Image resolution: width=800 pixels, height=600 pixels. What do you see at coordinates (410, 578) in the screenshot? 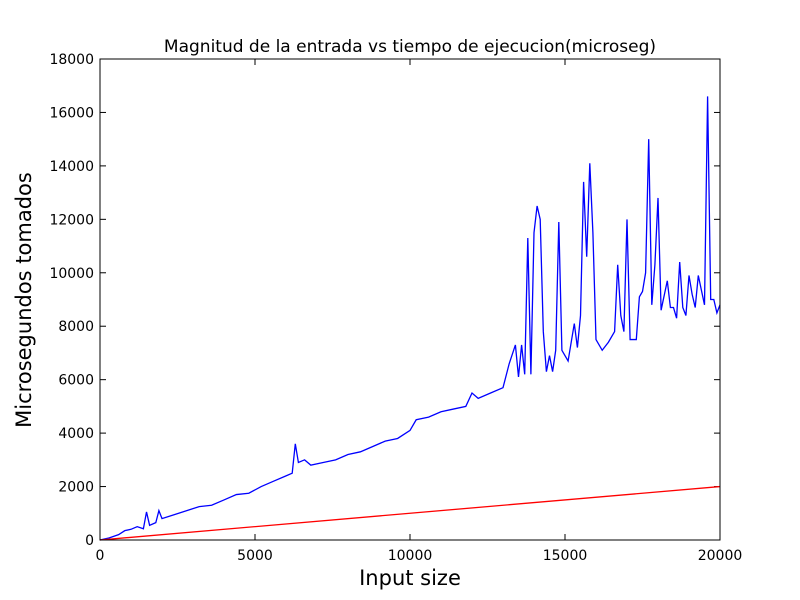
I see `x-axis-label: Input size` at bounding box center [410, 578].